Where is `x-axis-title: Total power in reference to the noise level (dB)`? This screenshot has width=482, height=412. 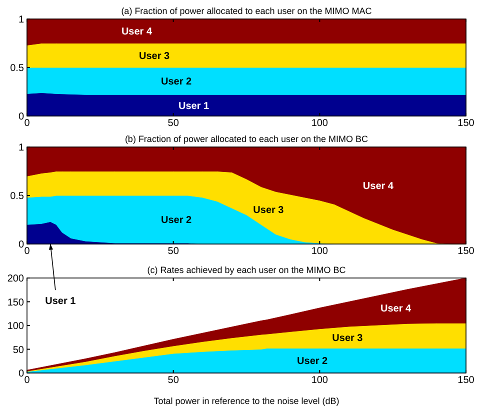
x-axis-title: Total power in reference to the noise level (dB) is located at coordinates (247, 401).